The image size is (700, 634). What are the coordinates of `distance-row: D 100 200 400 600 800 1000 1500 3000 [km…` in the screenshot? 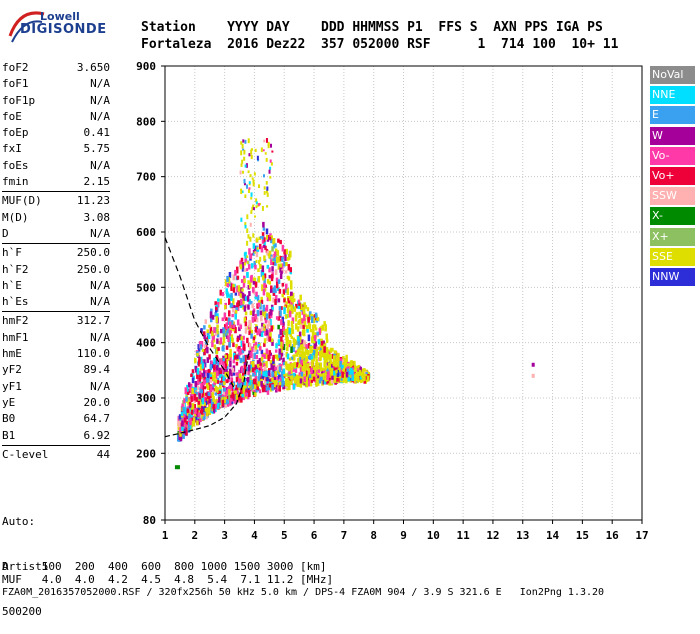 It's located at (164, 566).